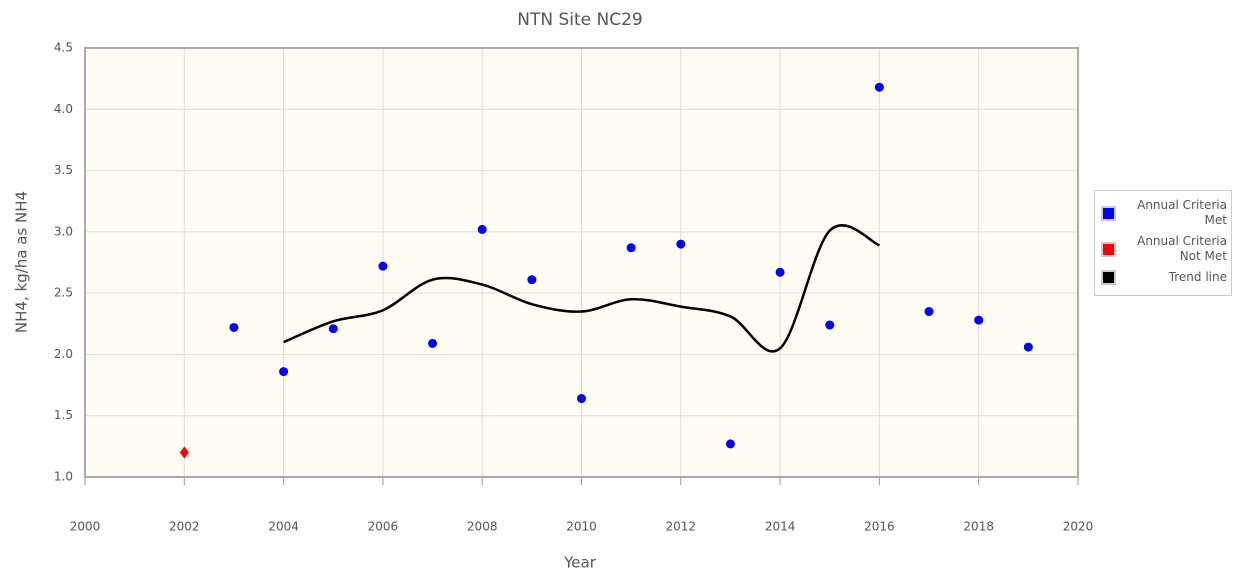 This screenshot has height=575, width=1236. Describe the element at coordinates (283, 527) in the screenshot. I see `x-tick-label: 2004` at that location.